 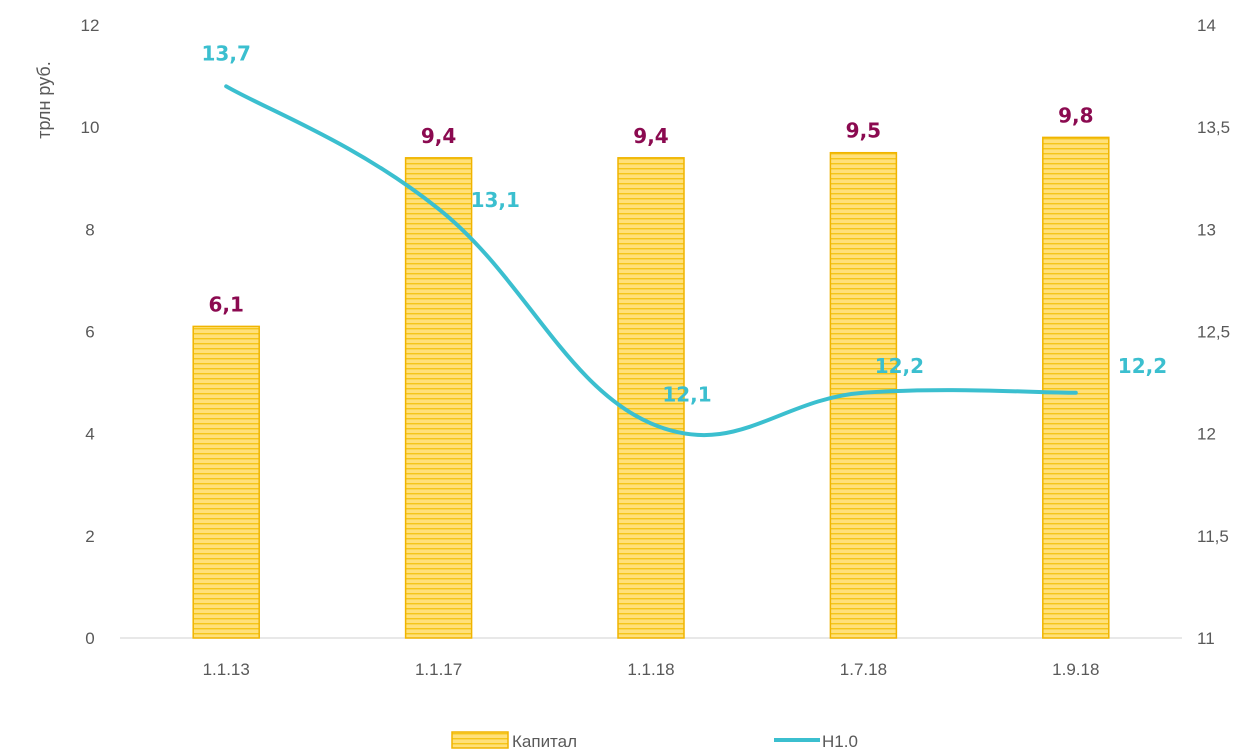 What do you see at coordinates (863, 131) in the screenshot?
I see `bar-data-label: 9,5` at bounding box center [863, 131].